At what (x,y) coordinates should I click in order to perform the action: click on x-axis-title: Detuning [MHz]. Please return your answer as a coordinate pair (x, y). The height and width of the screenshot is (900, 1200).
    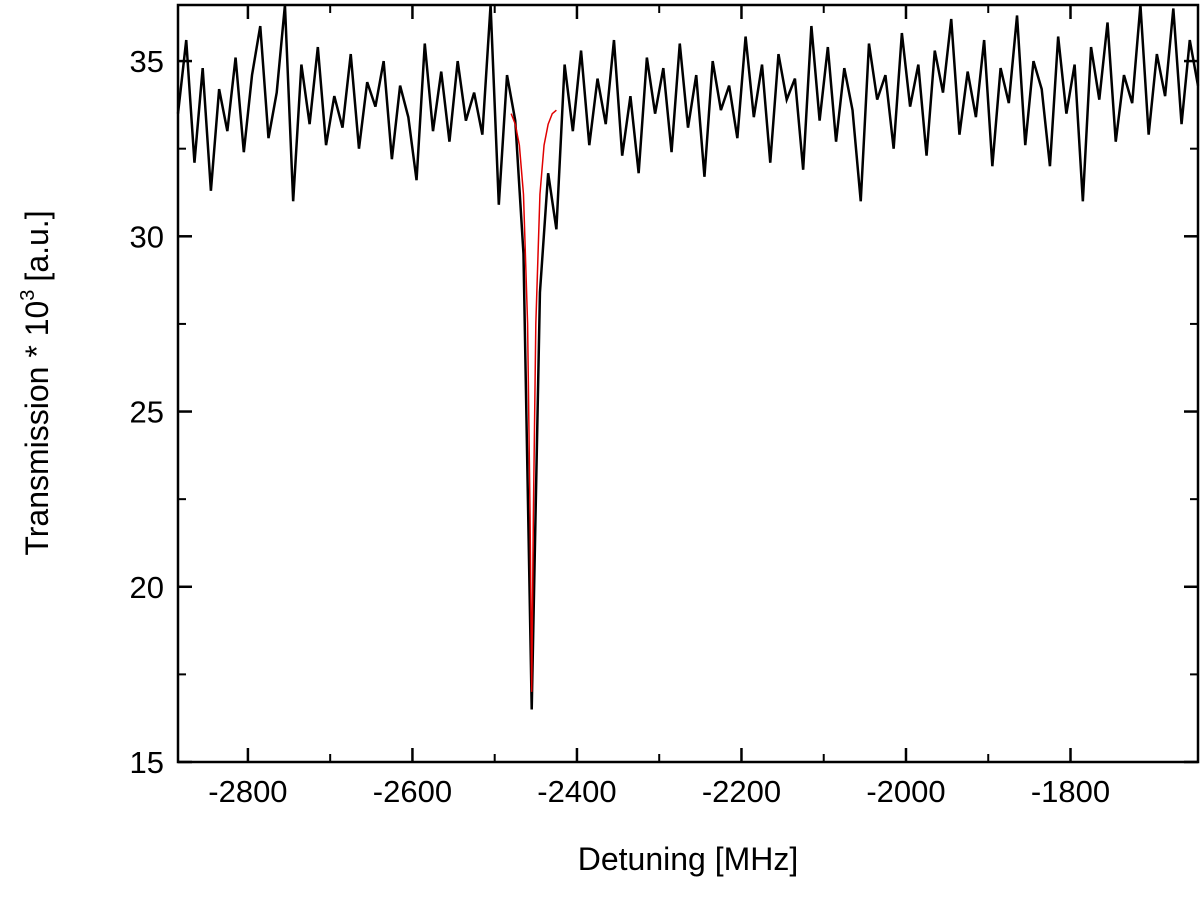
    Looking at the image, I should click on (688, 859).